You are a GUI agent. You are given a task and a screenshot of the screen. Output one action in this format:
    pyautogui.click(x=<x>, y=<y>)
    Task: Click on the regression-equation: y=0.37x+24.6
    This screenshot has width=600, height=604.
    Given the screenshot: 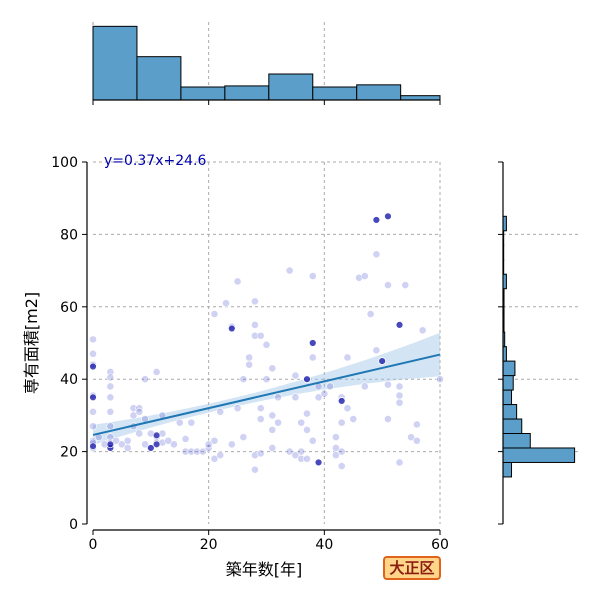 What is the action you would take?
    pyautogui.click(x=155, y=161)
    